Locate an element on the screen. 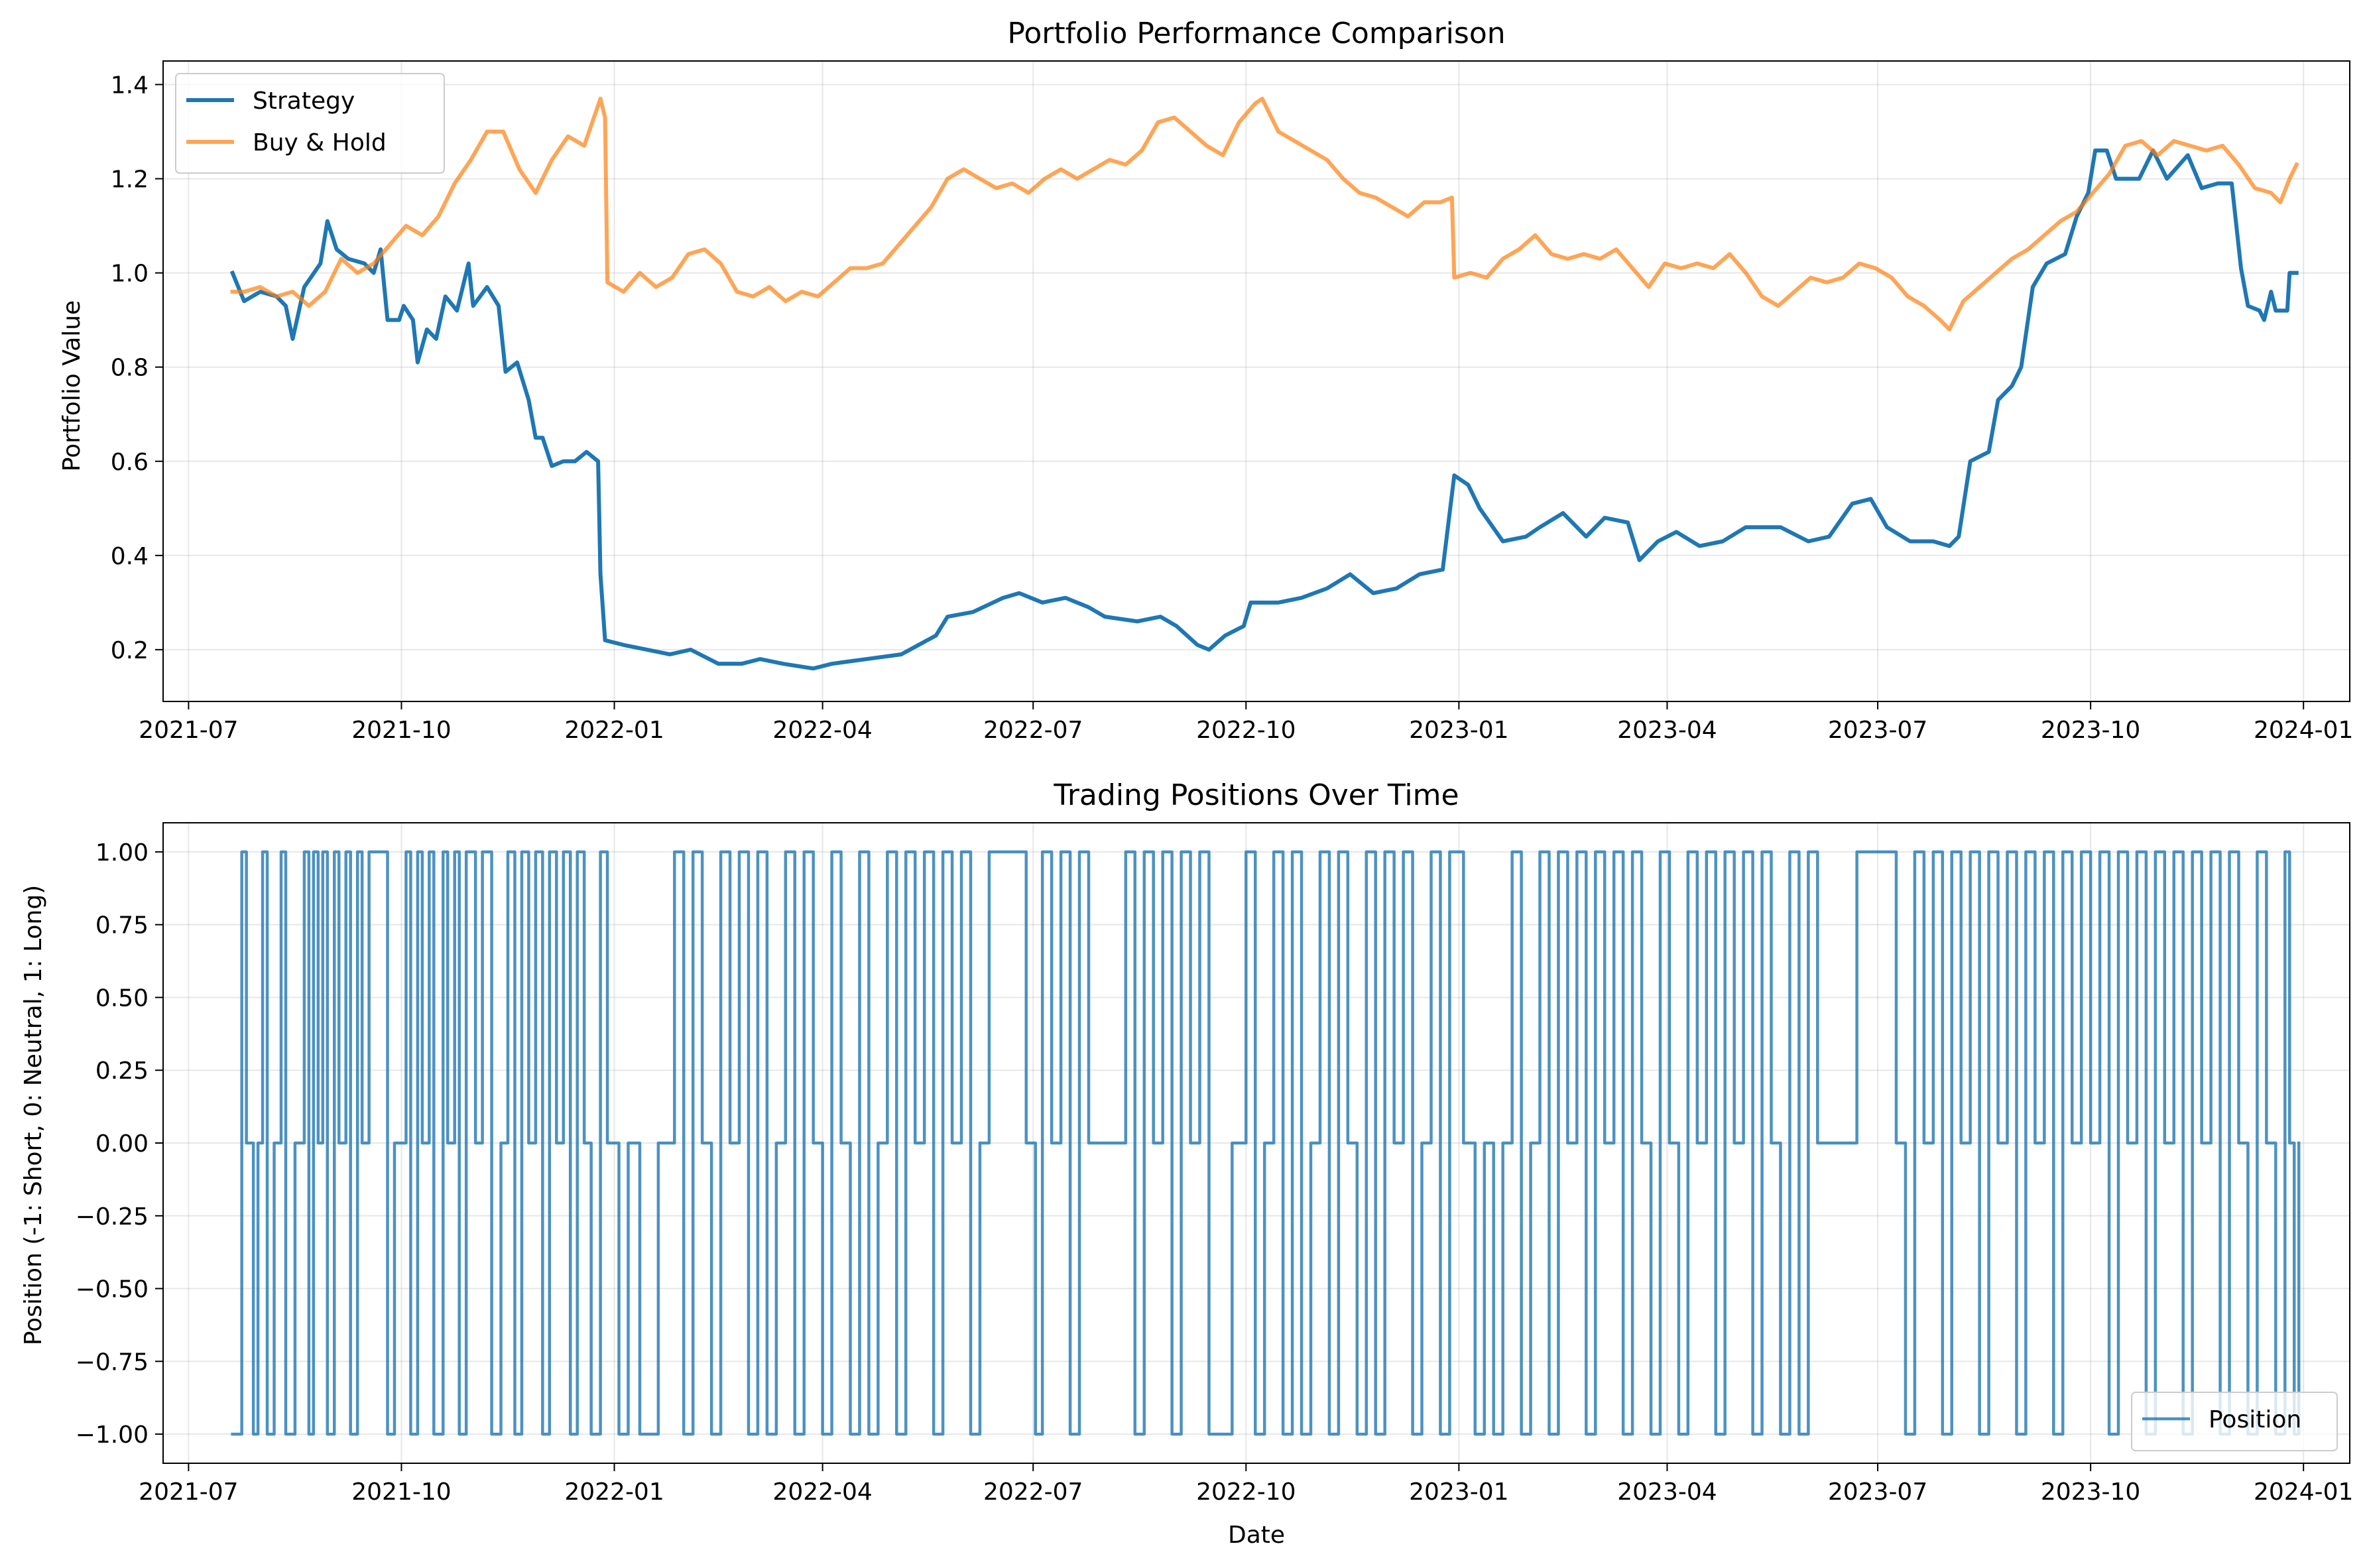 The image size is (2367, 1568). y-tick-label: −0.50 is located at coordinates (112, 1289).